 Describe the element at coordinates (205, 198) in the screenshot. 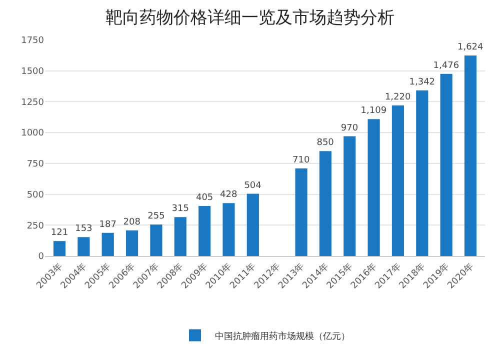

I see `data-label: 405` at that location.